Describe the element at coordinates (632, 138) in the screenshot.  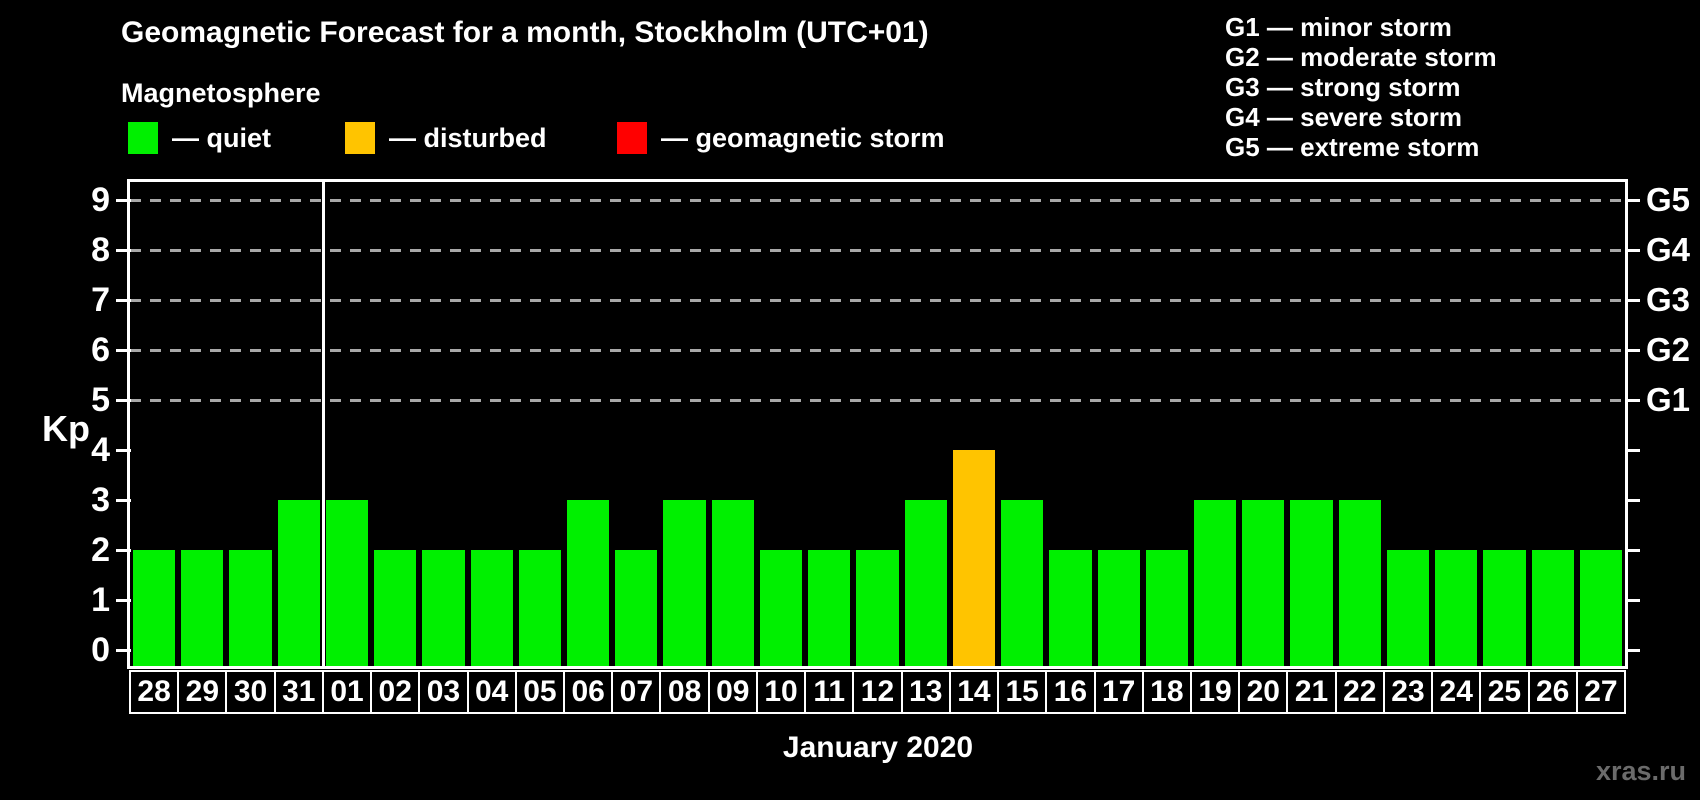
I see `legend-swatch-storm` at that location.